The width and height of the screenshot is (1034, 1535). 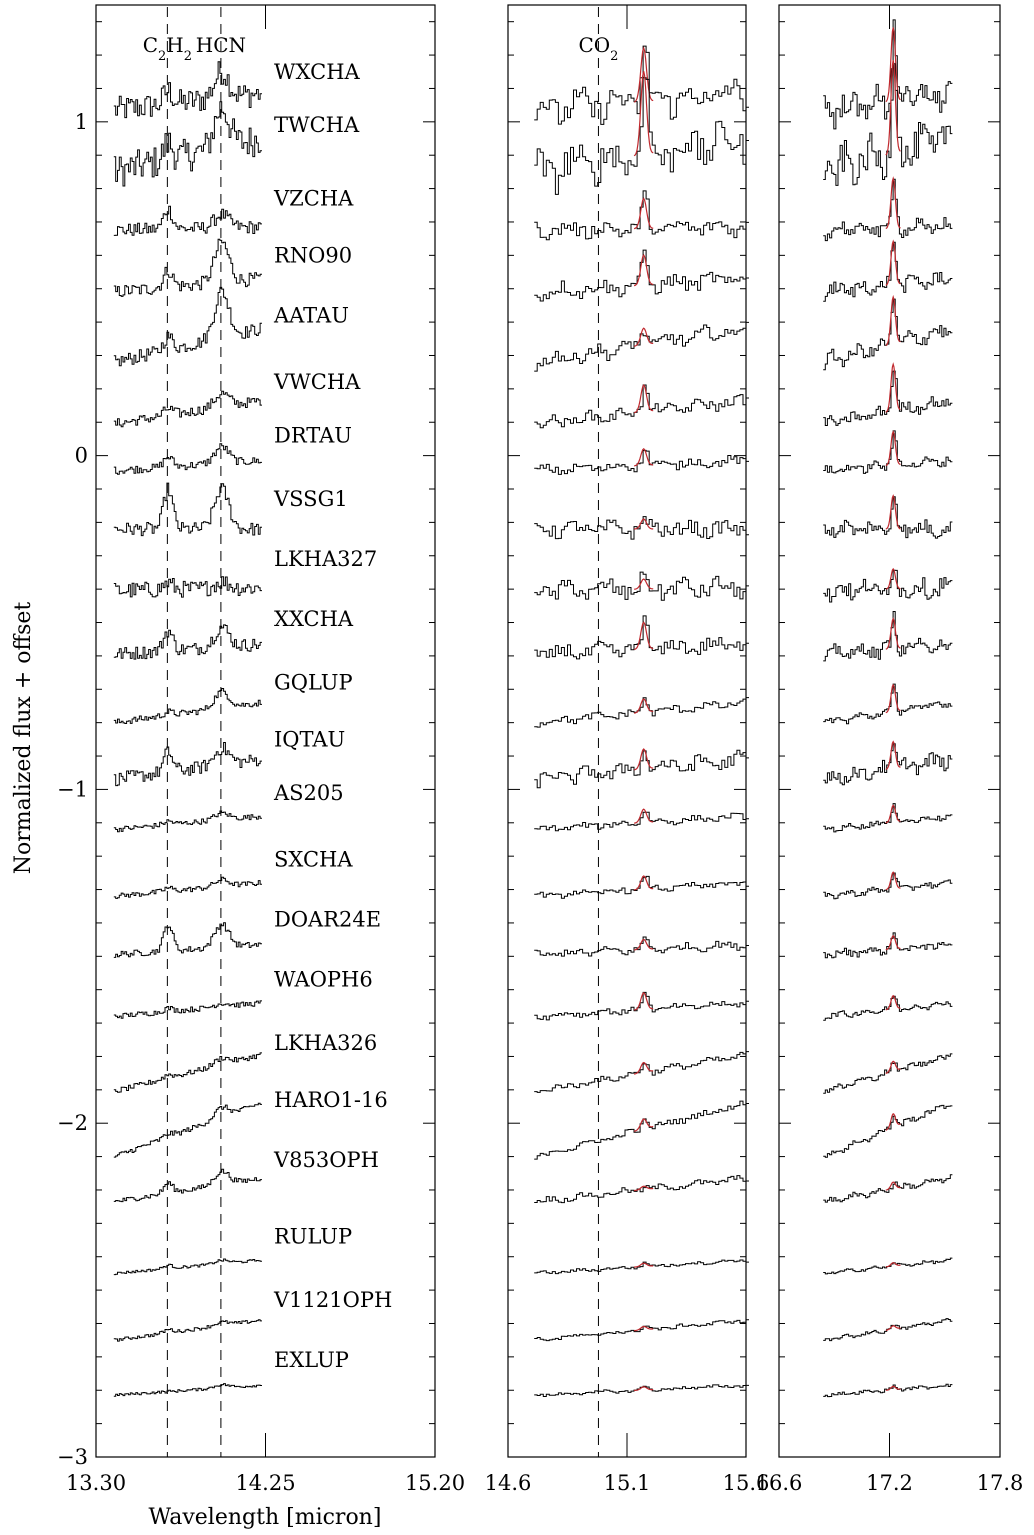 I want to click on x-tick-label: 13.30, so click(x=96, y=1483).